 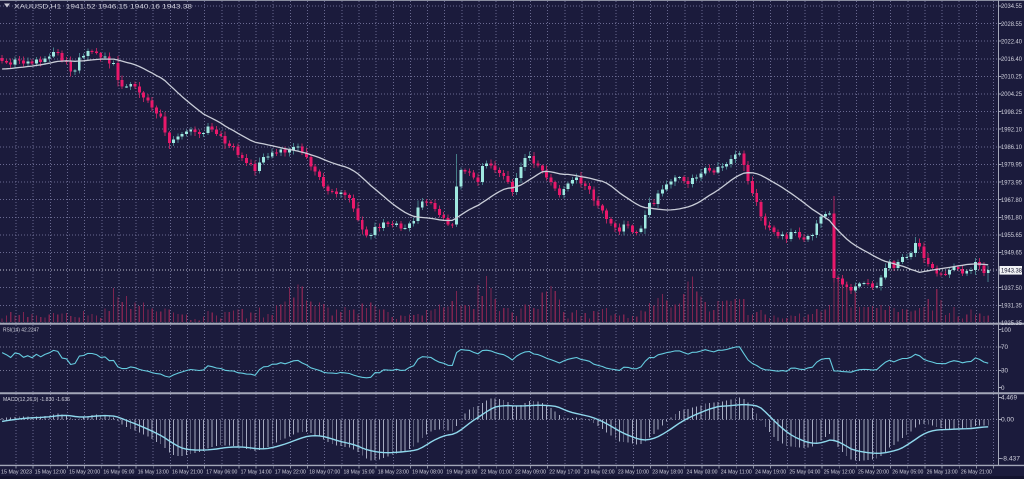 I want to click on svg-text: 15 May 20:00, so click(x=85, y=473).